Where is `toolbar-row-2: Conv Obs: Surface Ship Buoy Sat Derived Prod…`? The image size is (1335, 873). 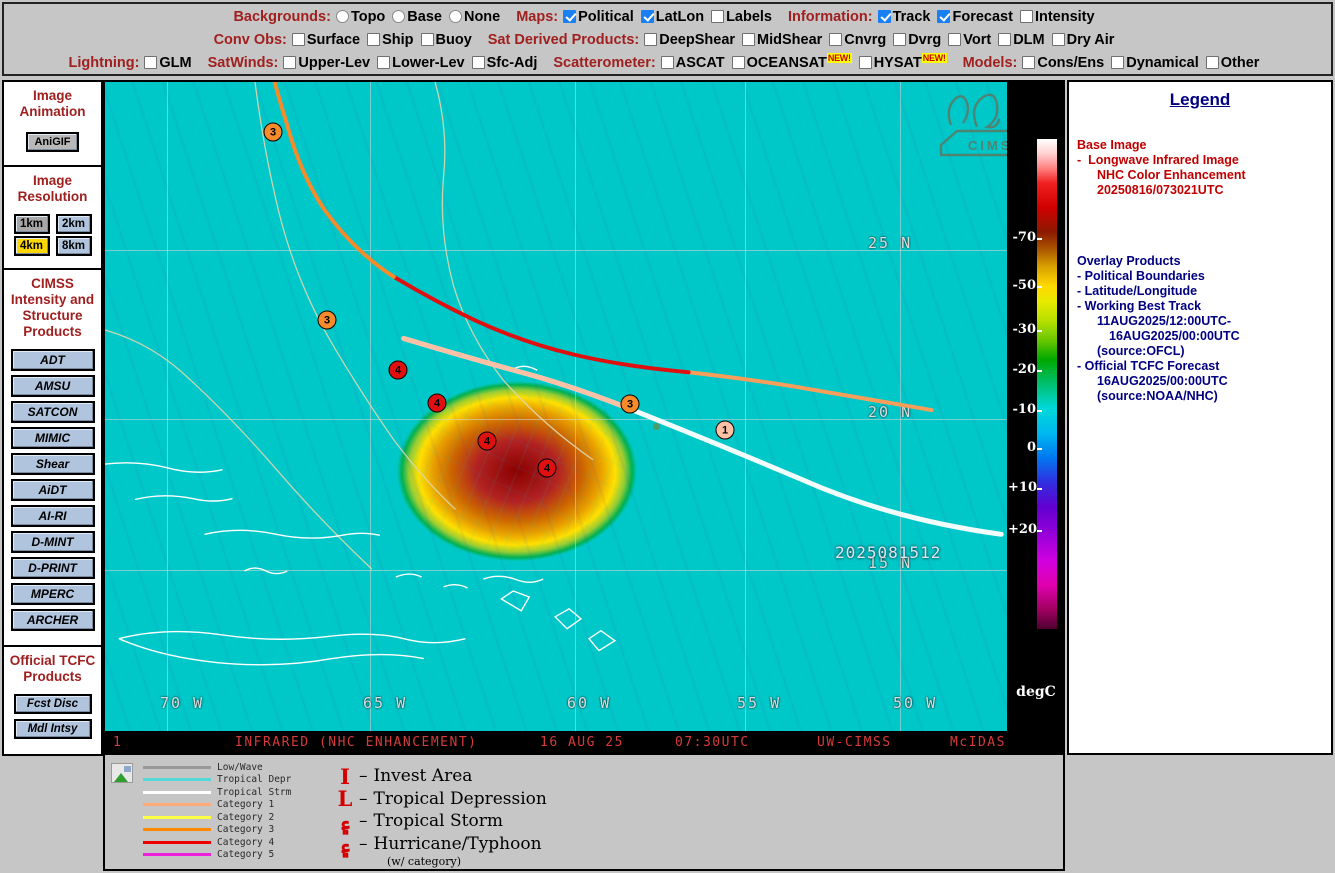
toolbar-row-2: Conv Obs: Surface Ship Buoy Sat Derived Prod… is located at coordinates (667, 39).